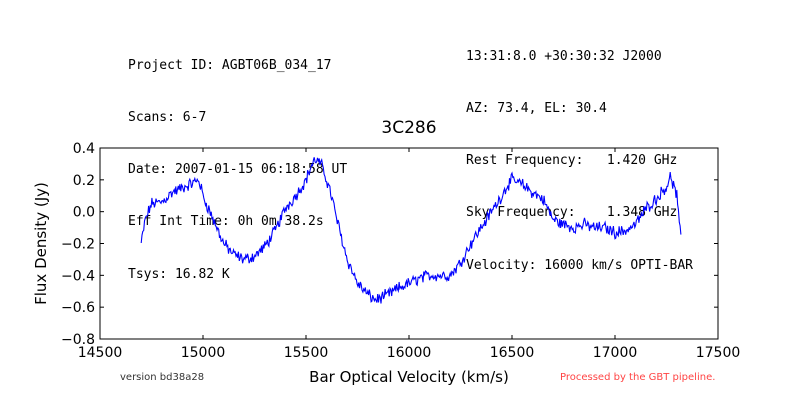 Image resolution: width=800 pixels, height=400 pixels. Describe the element at coordinates (78, 245) in the screenshot. I see `y-tick-label: −0.2` at that location.